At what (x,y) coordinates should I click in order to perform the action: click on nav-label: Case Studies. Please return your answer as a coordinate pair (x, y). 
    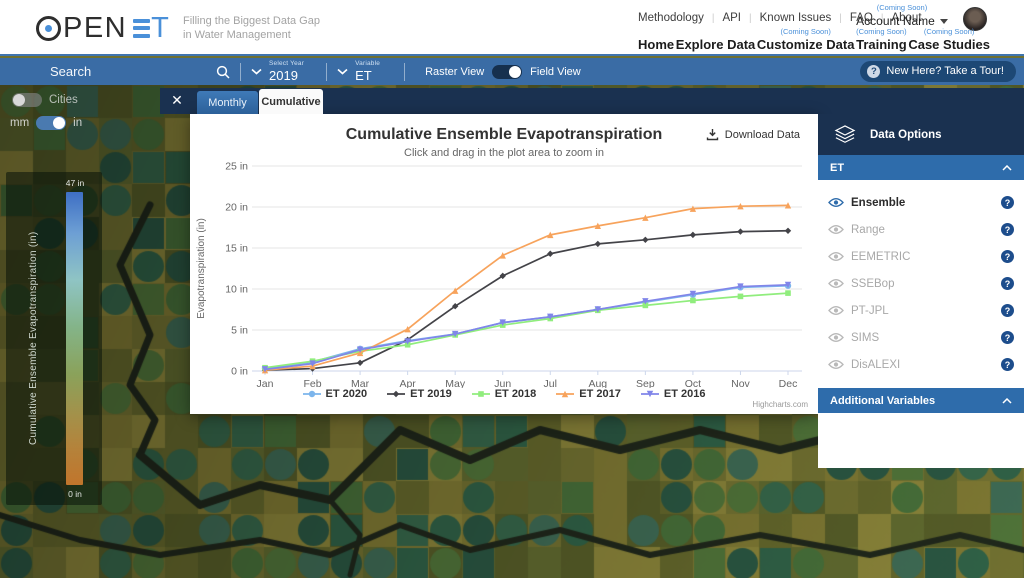
    Looking at the image, I should click on (949, 44).